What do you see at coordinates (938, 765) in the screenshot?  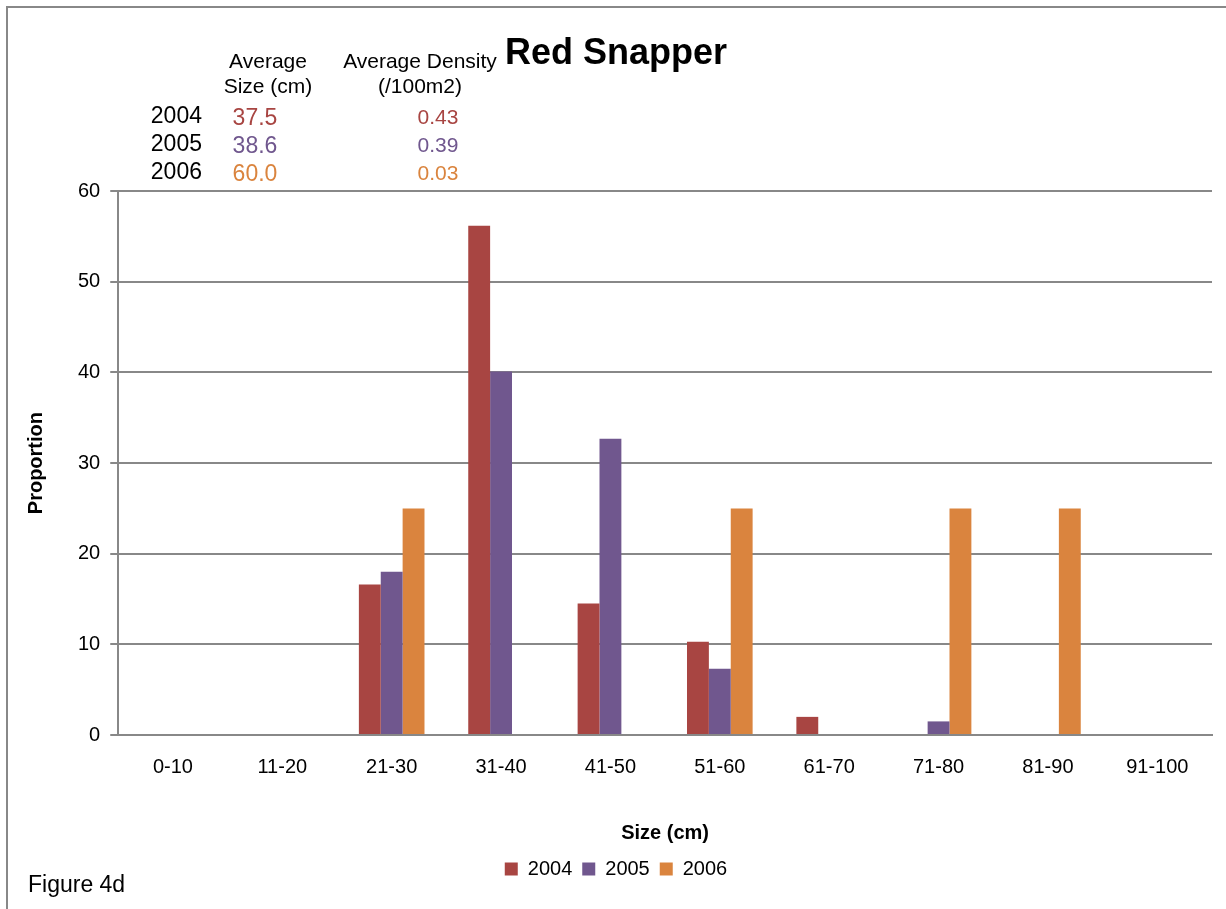 I see `x-tick-label: 71-80` at bounding box center [938, 765].